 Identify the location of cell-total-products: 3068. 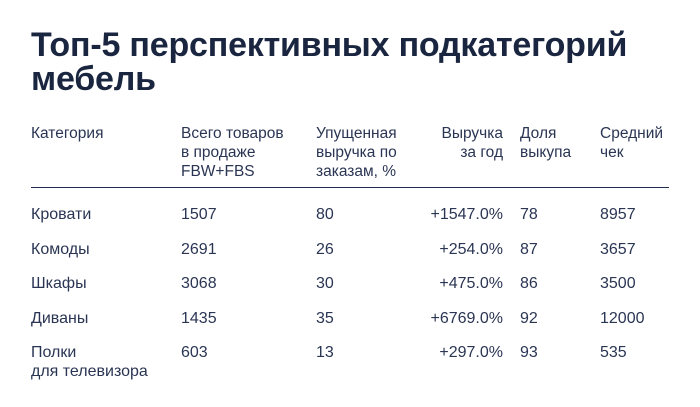
(199, 283).